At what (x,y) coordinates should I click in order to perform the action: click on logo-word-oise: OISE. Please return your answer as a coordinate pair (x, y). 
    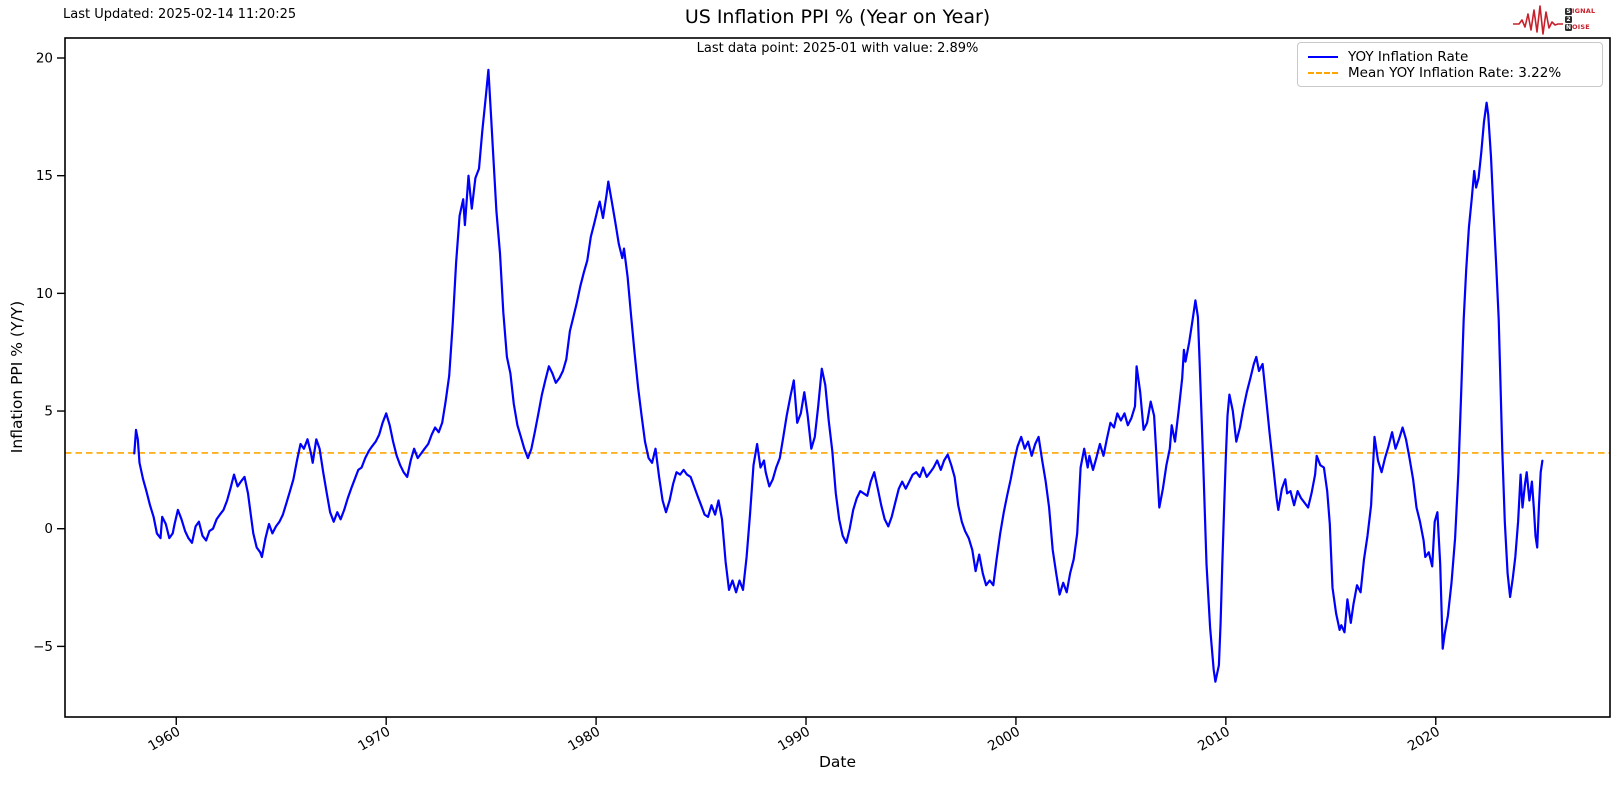
    Looking at the image, I should click on (1581, 26).